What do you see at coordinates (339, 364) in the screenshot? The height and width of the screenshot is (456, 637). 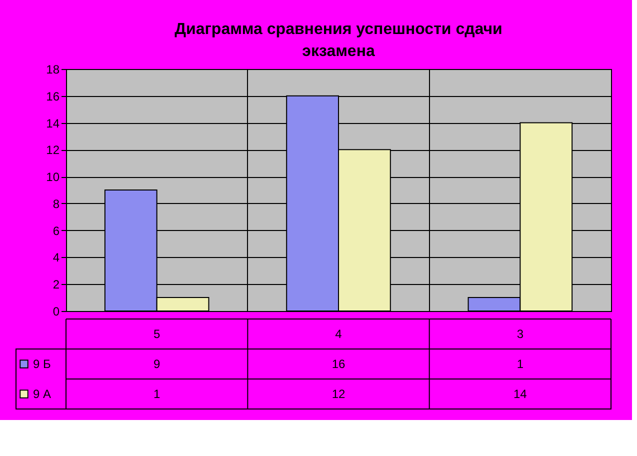 I see `data-label: 16` at bounding box center [339, 364].